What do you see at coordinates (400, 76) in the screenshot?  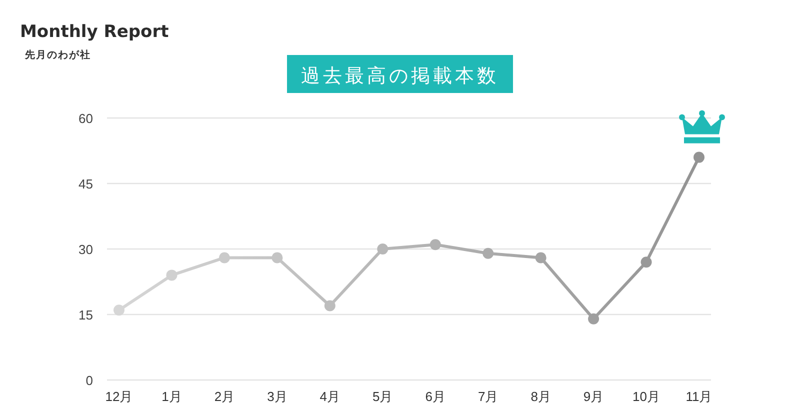 I see `text: 過去最高の掲載本数` at bounding box center [400, 76].